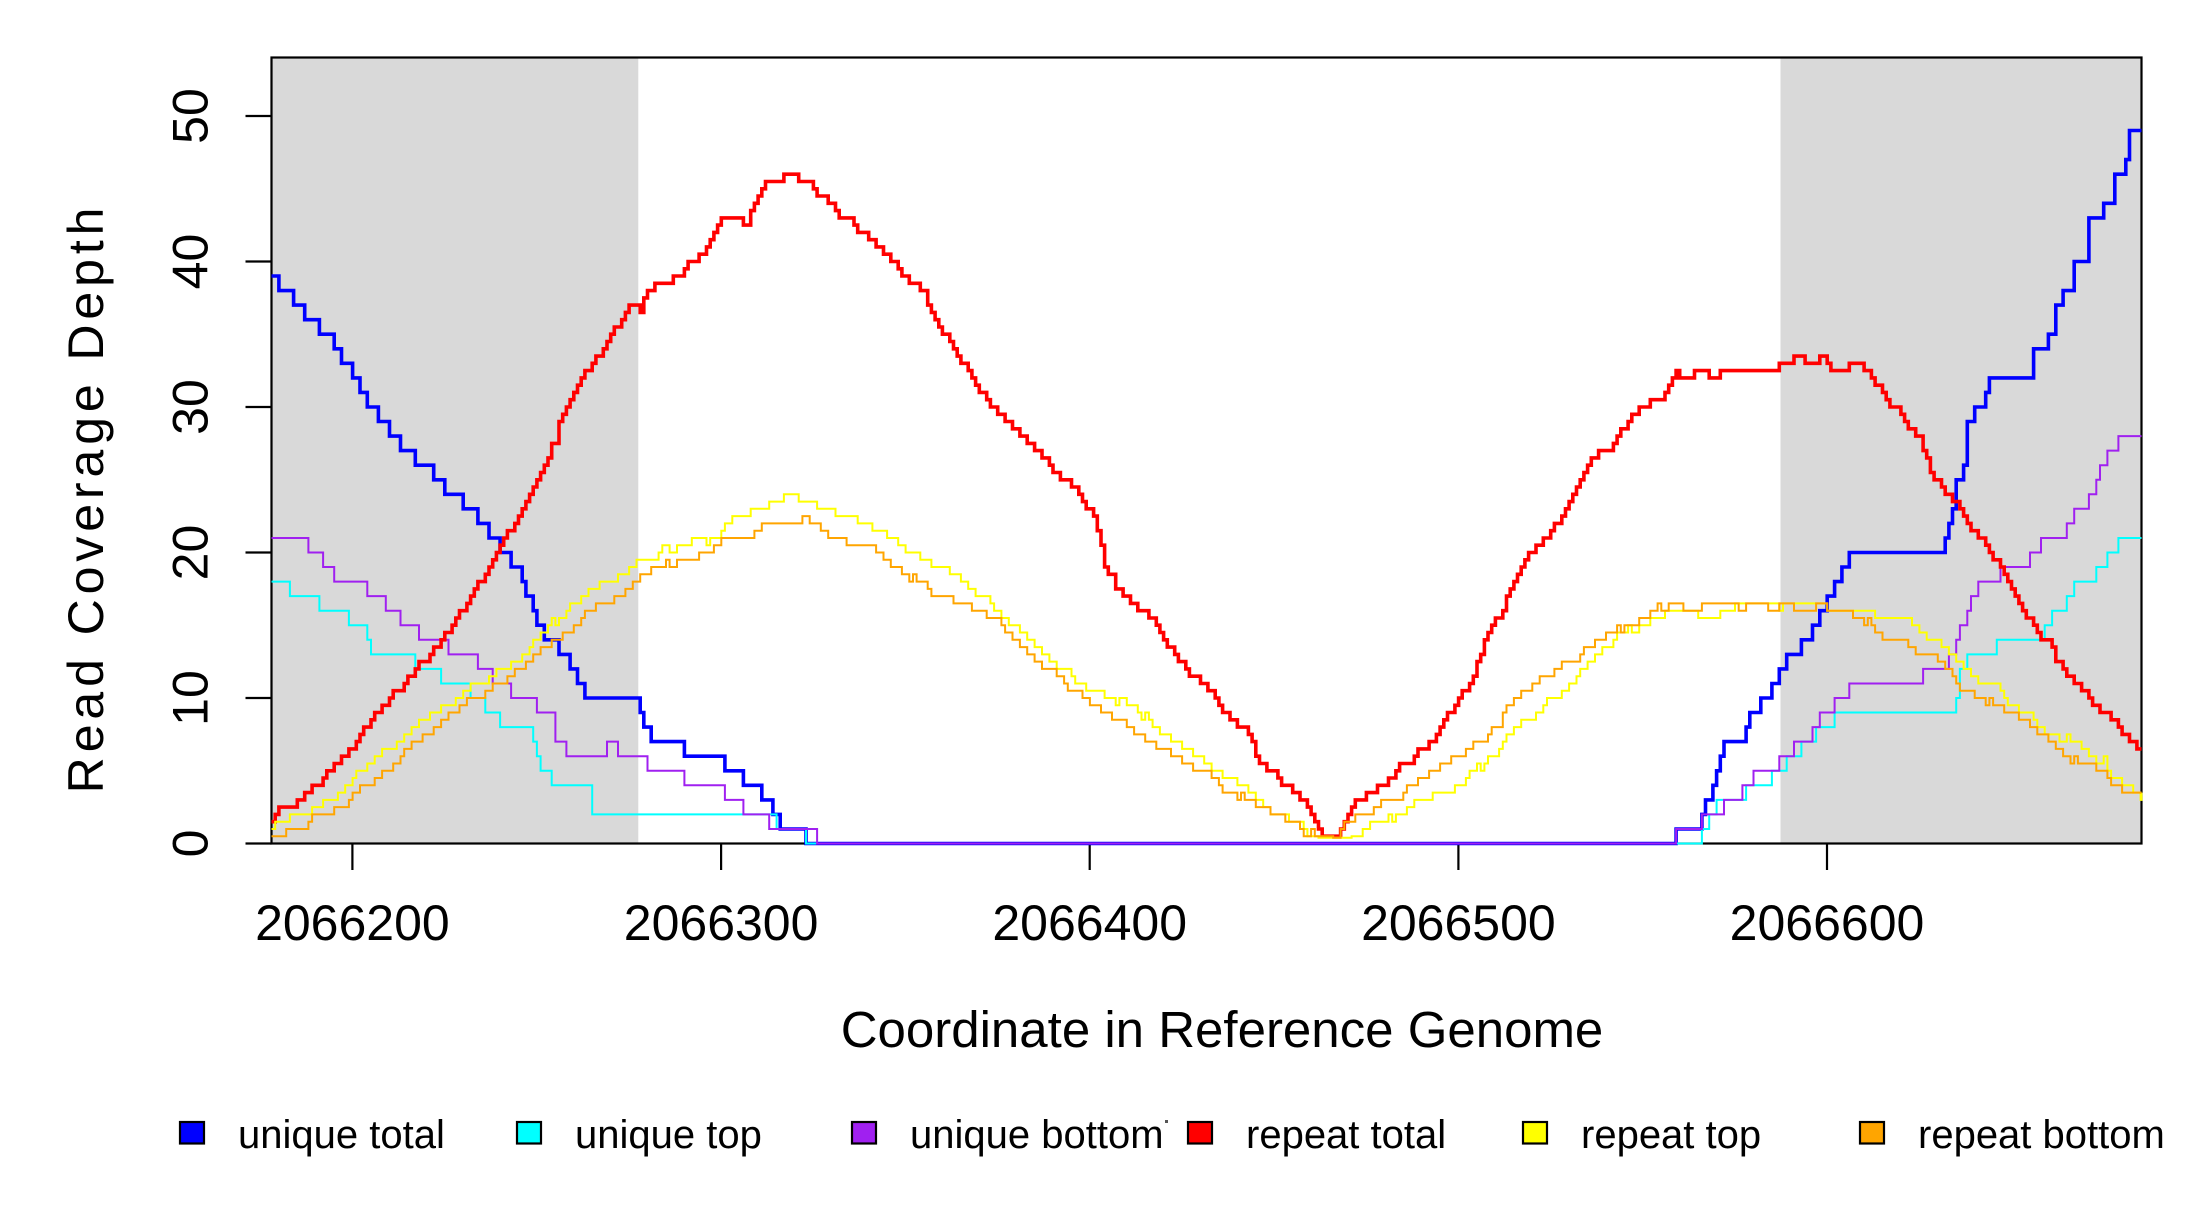  Describe the element at coordinates (1222, 1029) in the screenshot. I see `svg-text: Coordinate in Reference Genome` at that location.